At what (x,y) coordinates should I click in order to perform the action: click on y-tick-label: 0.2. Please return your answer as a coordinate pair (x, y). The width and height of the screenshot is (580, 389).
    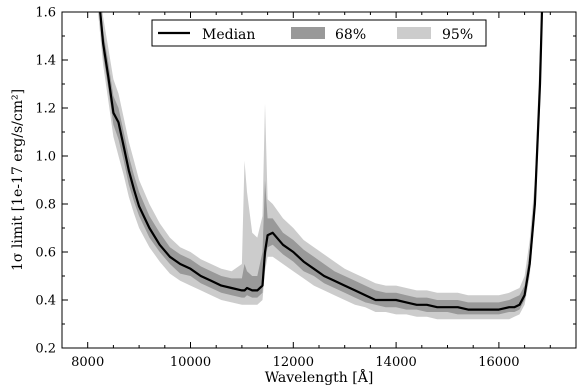
    Looking at the image, I should click on (45, 349).